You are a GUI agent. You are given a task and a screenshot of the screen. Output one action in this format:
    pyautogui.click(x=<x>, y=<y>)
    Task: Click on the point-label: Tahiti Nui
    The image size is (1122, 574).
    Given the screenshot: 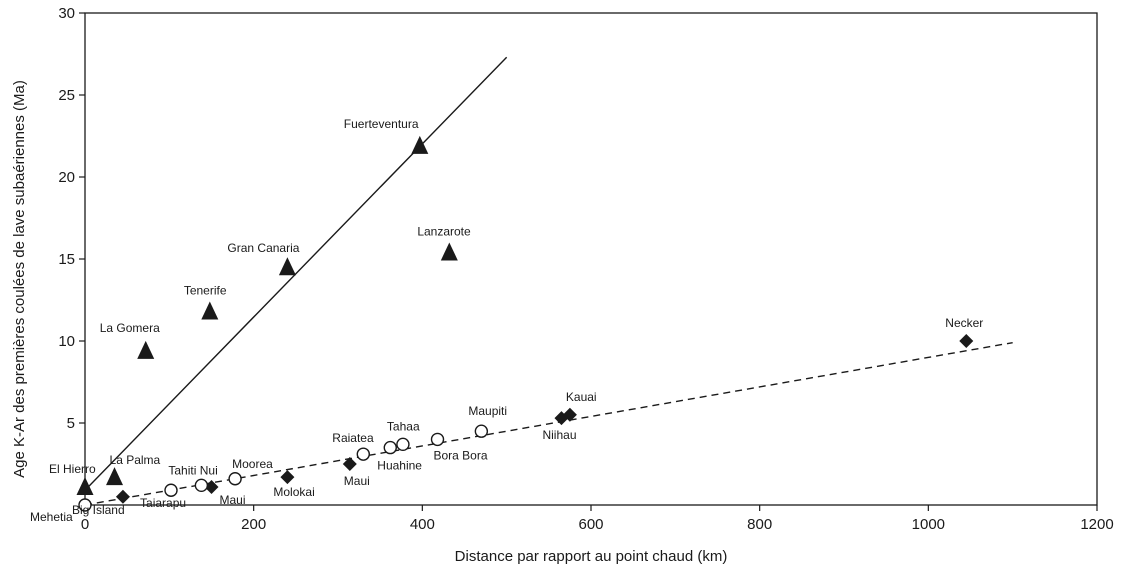 What is the action you would take?
    pyautogui.click(x=192, y=470)
    